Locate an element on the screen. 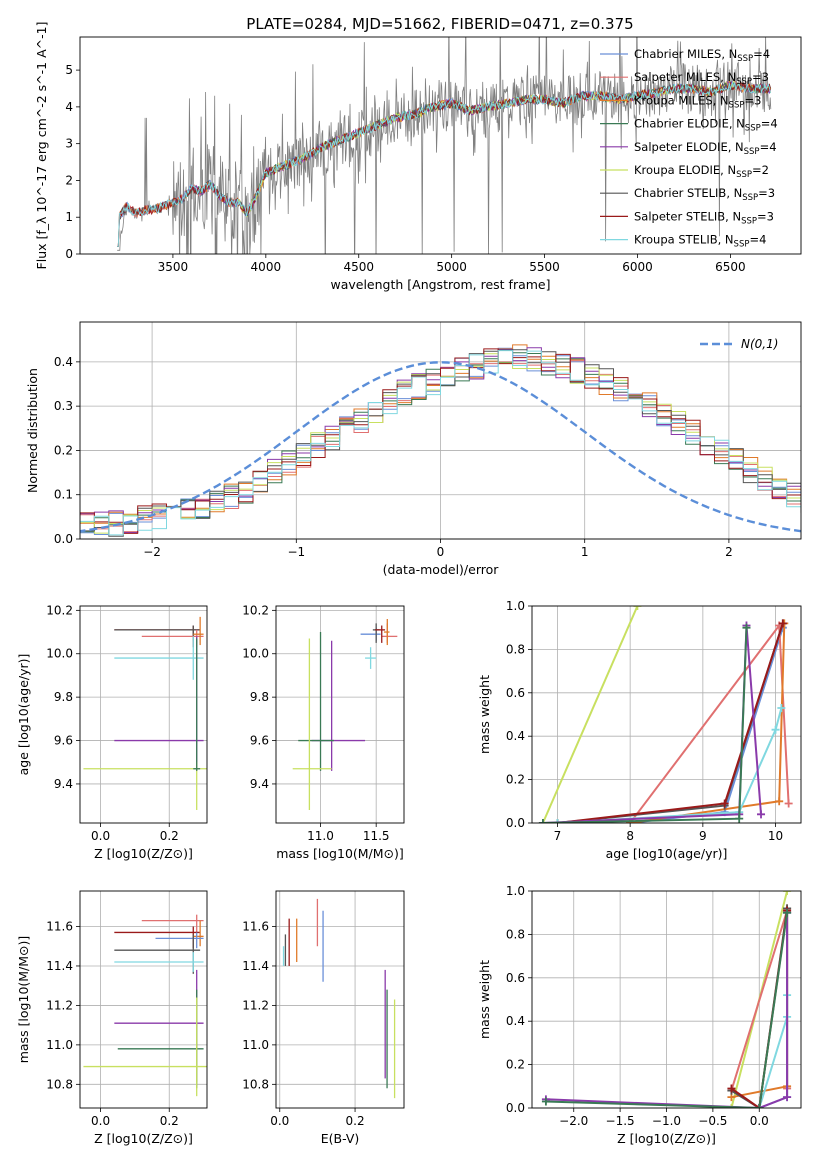 The height and width of the screenshot is (1170, 819). y-tick-label: 0.6 is located at coordinates (515, 693).